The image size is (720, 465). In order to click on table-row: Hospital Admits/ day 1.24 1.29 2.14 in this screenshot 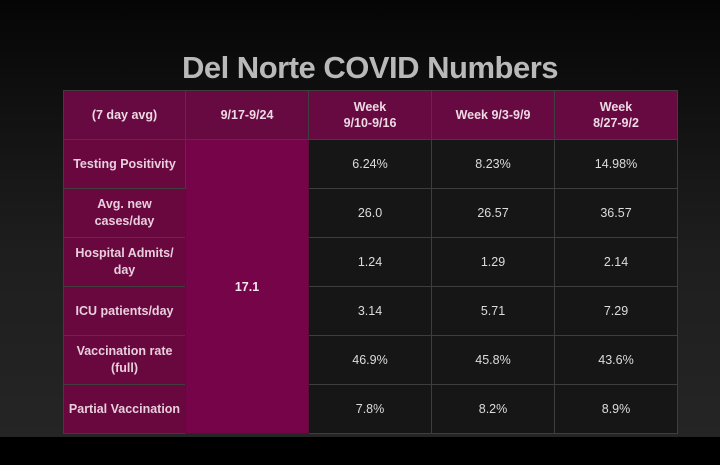, I will do `click(370, 262)`.